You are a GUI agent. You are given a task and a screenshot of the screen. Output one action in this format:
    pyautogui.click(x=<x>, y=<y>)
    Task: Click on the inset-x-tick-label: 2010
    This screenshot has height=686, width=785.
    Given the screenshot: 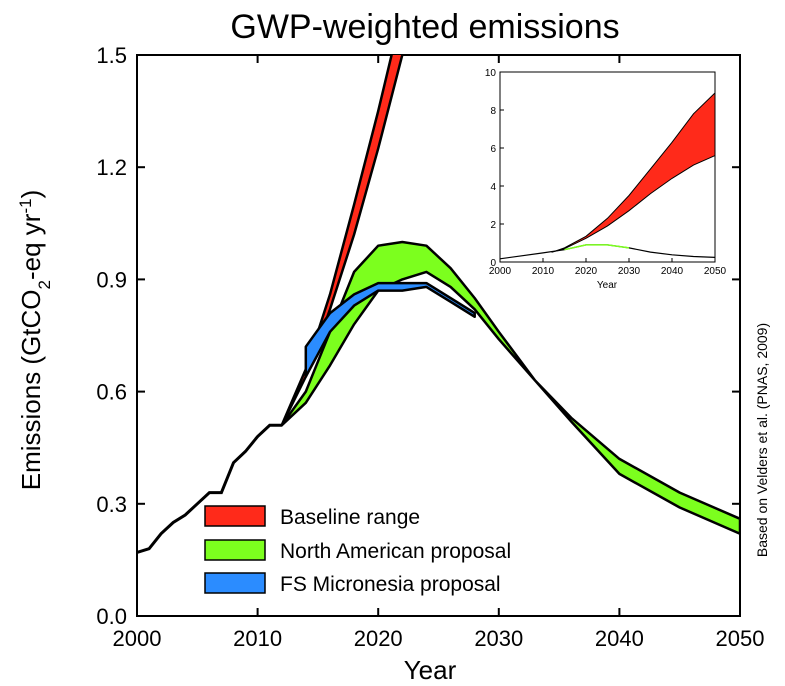 What is the action you would take?
    pyautogui.click(x=543, y=271)
    